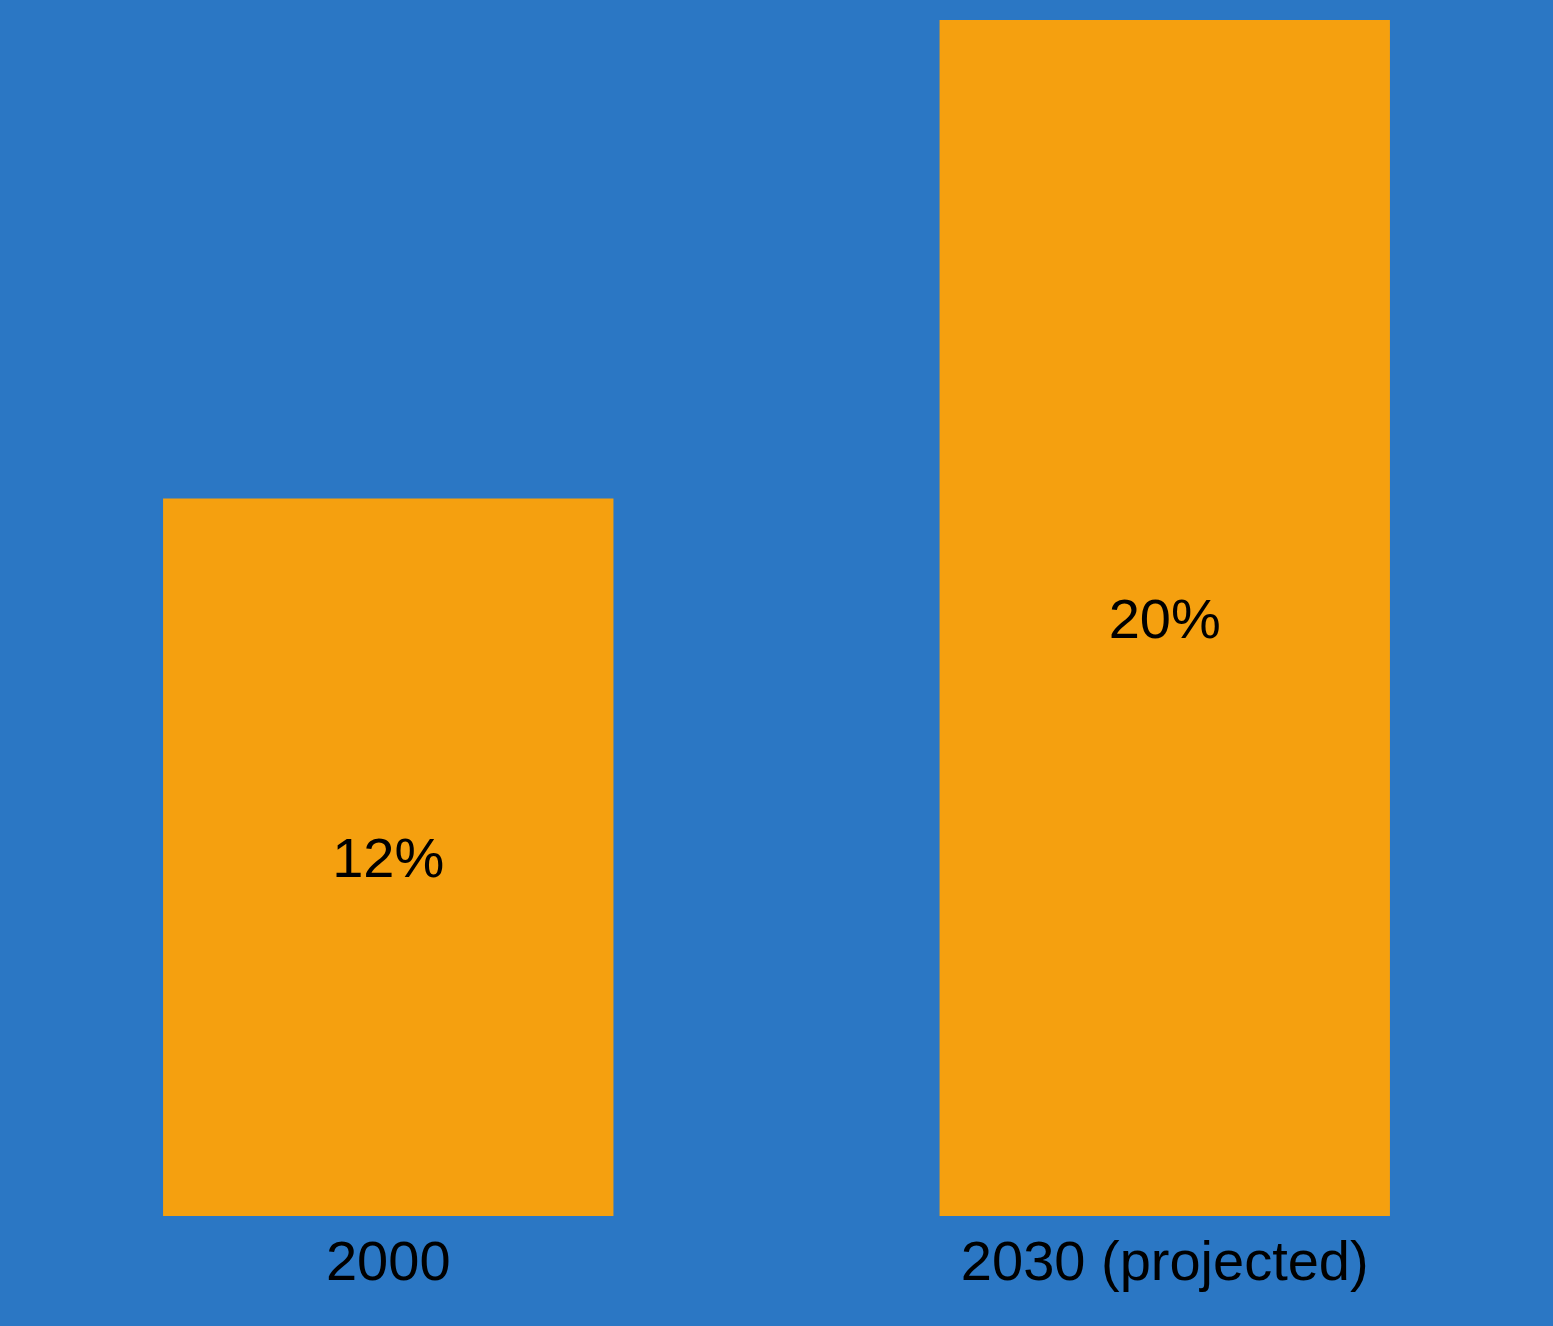 The width and height of the screenshot is (1553, 1326). Describe the element at coordinates (1164, 618) in the screenshot. I see `data-label: 20%` at that location.